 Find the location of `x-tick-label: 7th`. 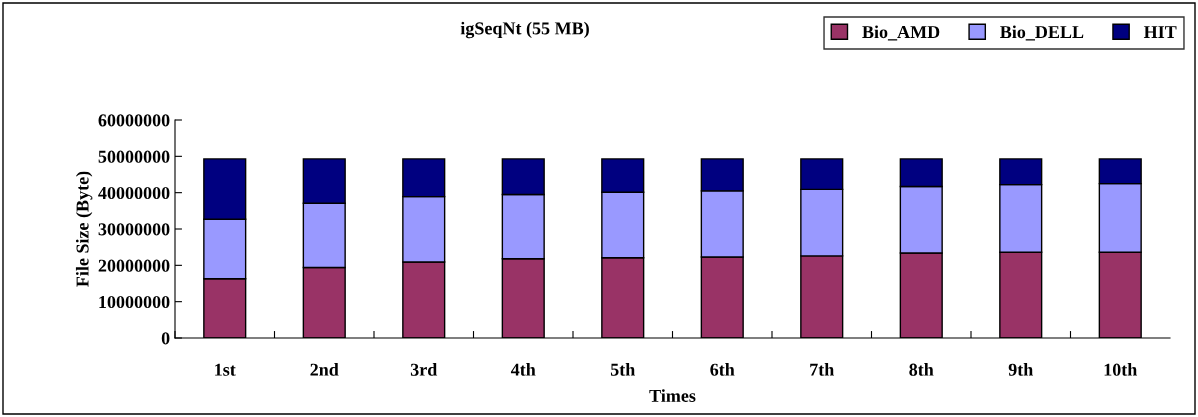

x-tick-label: 7th is located at coordinates (822, 369).